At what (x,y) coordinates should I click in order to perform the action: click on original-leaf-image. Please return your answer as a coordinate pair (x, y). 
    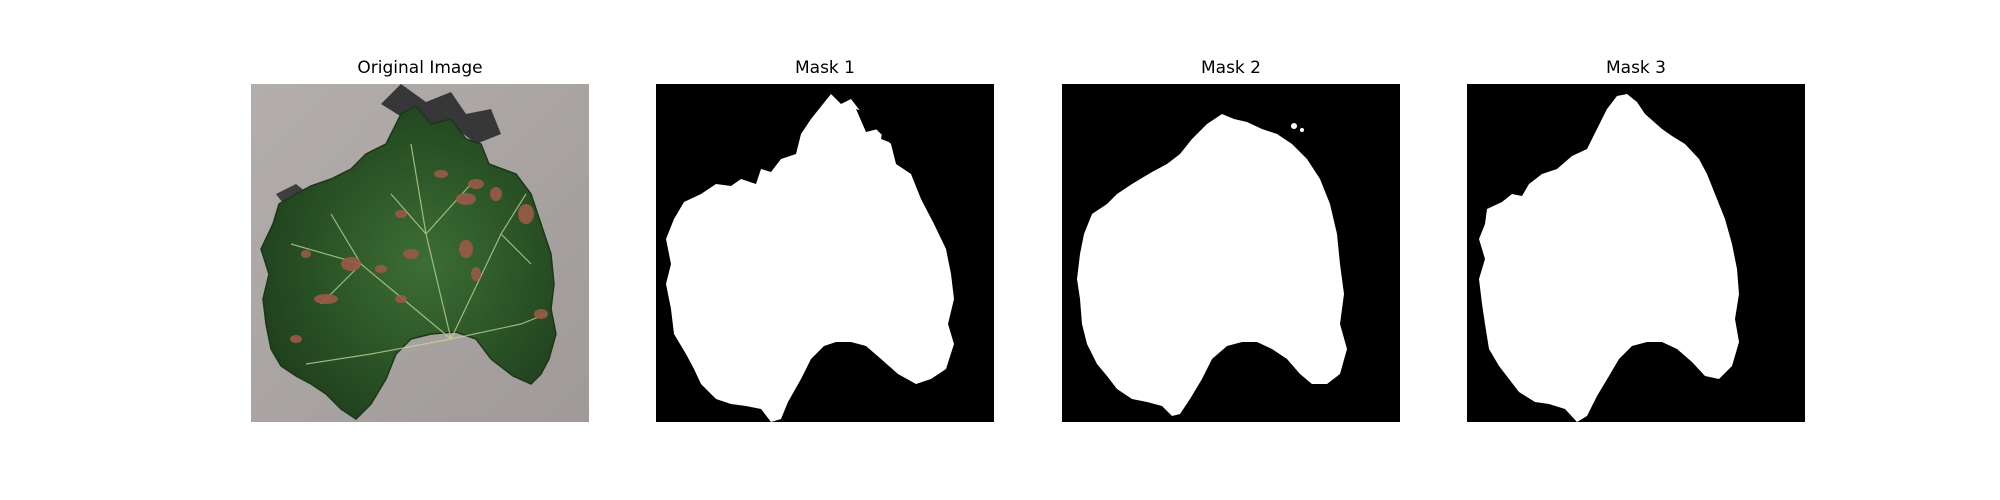
    Looking at the image, I should click on (420, 253).